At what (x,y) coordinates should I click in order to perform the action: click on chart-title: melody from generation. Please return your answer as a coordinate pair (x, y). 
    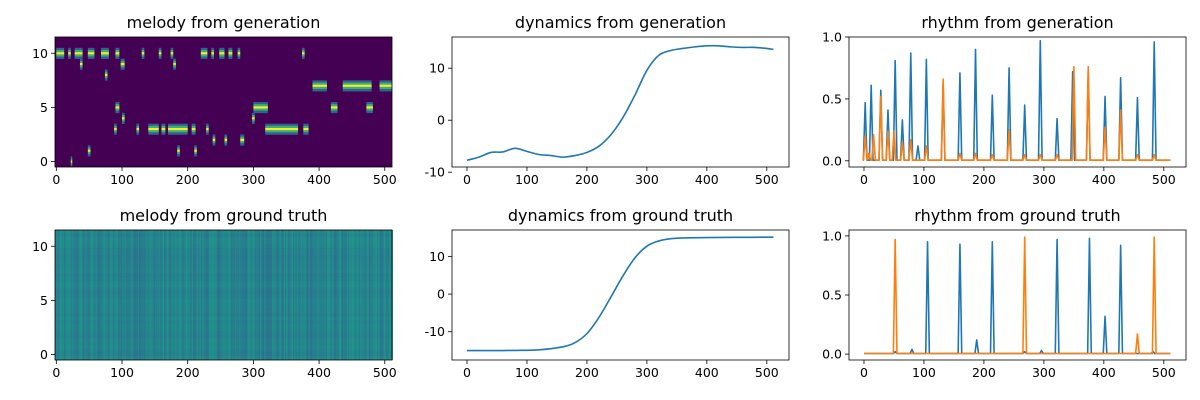
    Looking at the image, I should click on (224, 22).